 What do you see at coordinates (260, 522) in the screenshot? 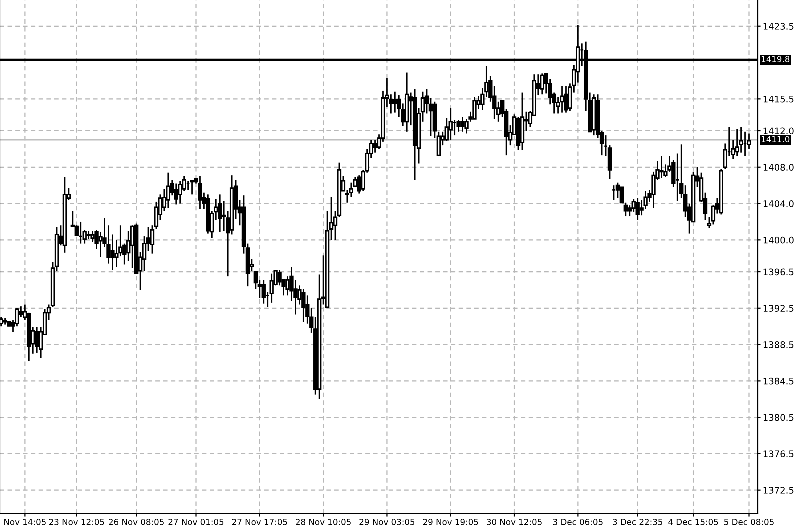
I see `x-tick-label: 27 Nov 17:05` at bounding box center [260, 522].